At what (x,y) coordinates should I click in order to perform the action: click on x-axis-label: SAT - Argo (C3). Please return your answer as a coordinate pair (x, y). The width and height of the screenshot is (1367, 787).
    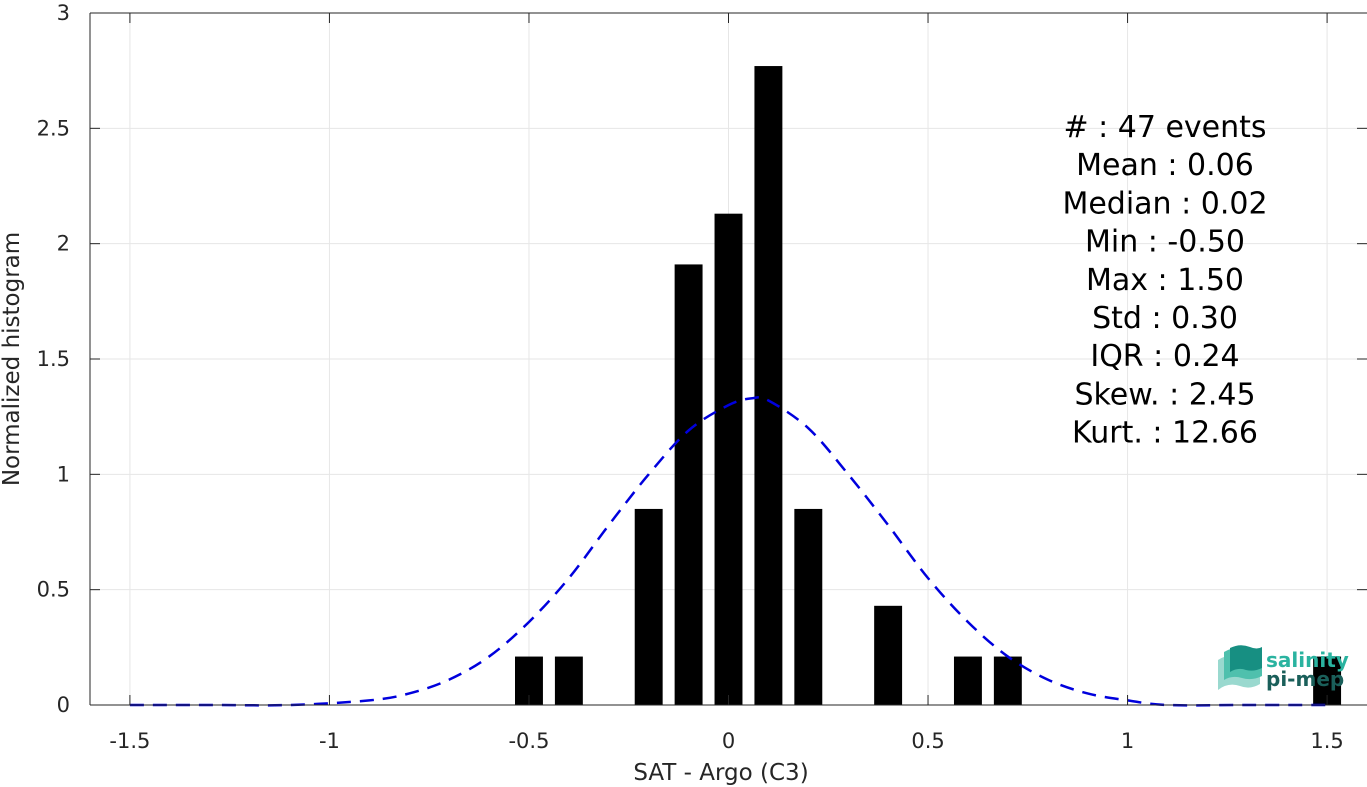
    Looking at the image, I should click on (720, 773).